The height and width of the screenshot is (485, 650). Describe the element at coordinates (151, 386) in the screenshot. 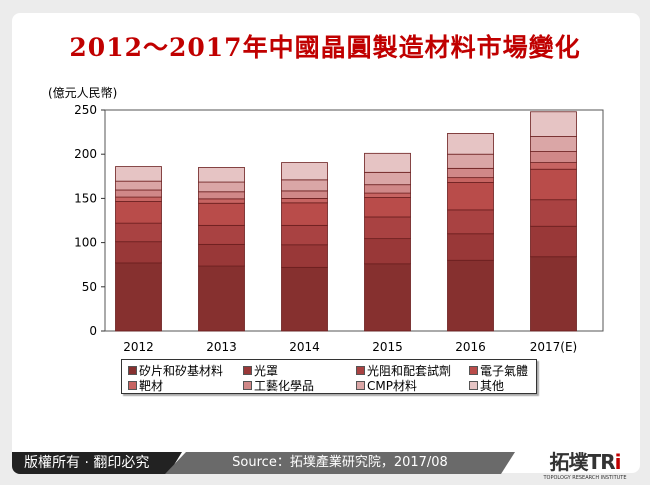

I see `legend-label: 靶材` at that location.